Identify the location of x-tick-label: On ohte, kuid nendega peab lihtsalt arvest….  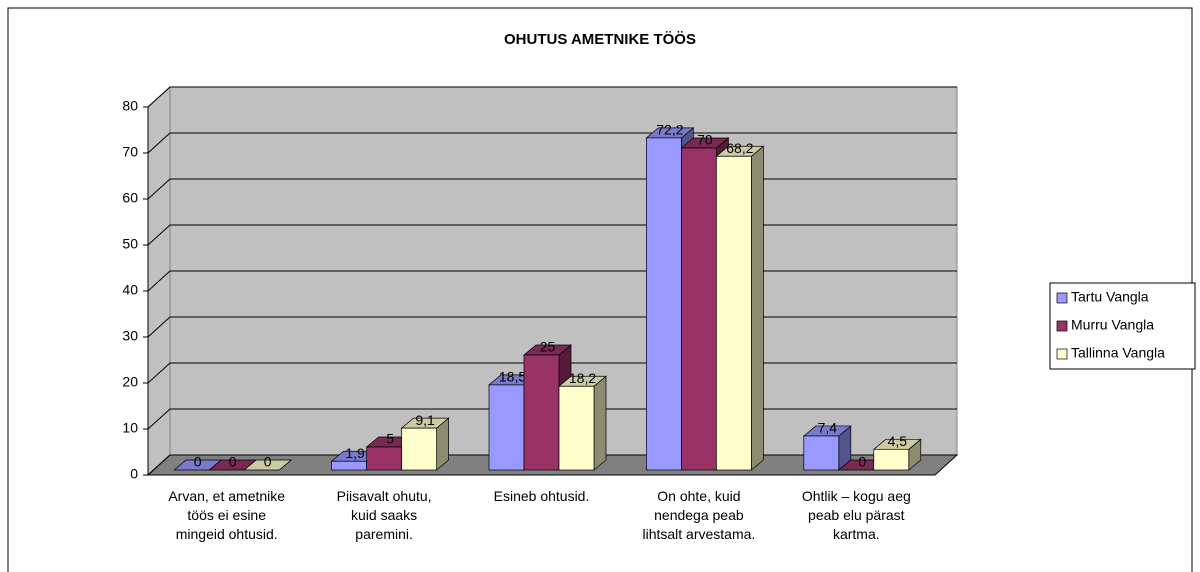
(698, 515).